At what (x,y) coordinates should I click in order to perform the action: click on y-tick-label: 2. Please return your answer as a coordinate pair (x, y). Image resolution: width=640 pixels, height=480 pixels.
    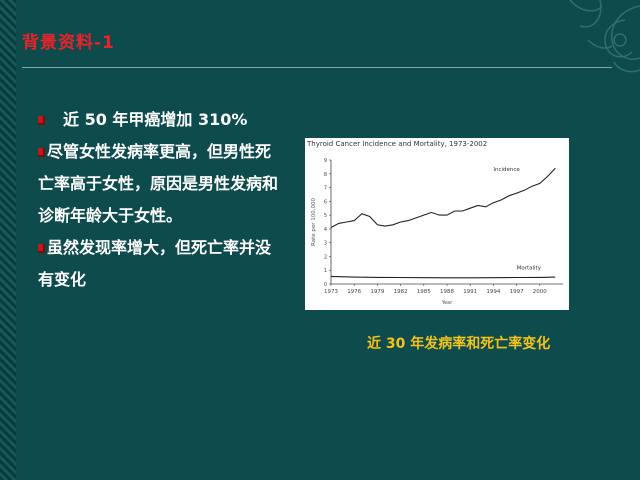
    Looking at the image, I should click on (325, 257).